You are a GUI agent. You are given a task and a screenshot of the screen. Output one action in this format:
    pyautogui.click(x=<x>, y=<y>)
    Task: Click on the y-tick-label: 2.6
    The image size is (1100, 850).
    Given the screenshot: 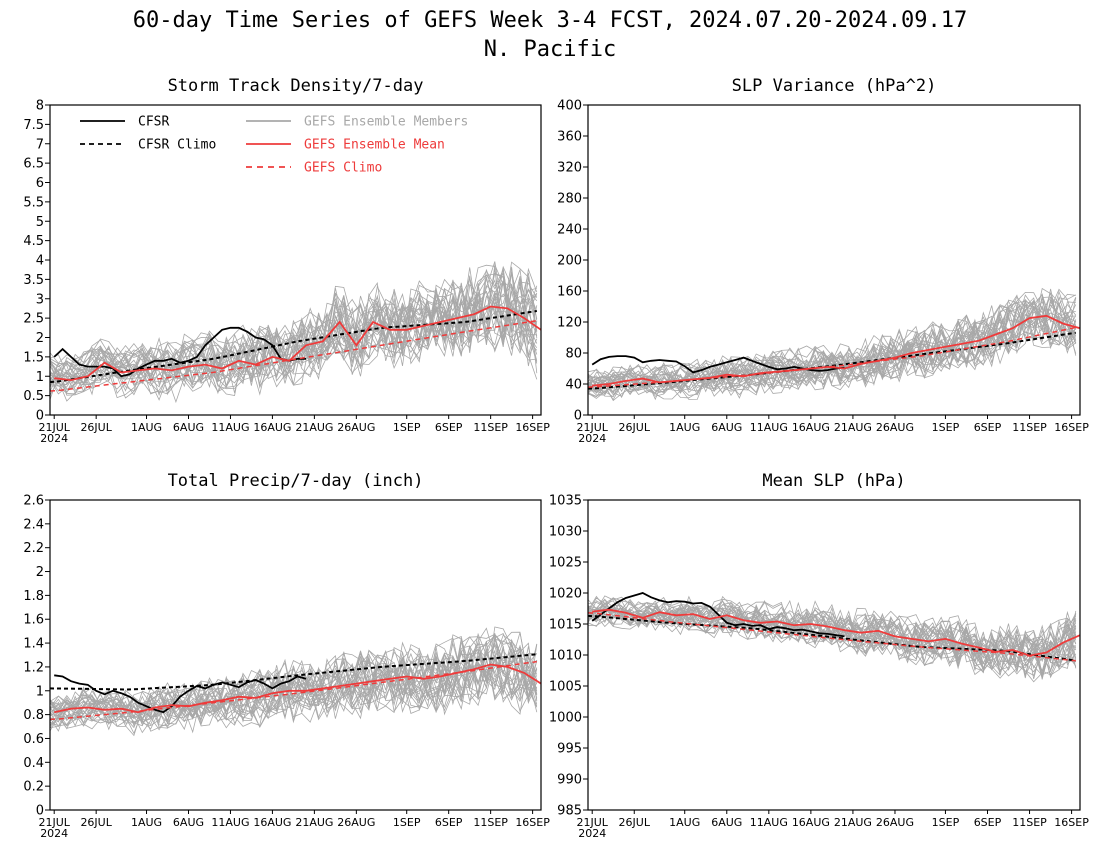 What is the action you would take?
    pyautogui.click(x=33, y=501)
    